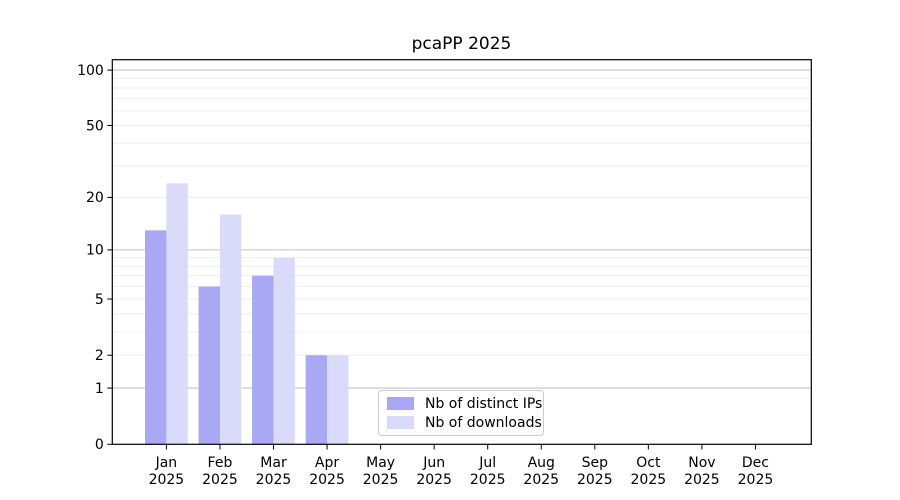 This screenshot has width=900, height=500. What do you see at coordinates (90, 71) in the screenshot?
I see `y-tick-label: 100` at bounding box center [90, 71].